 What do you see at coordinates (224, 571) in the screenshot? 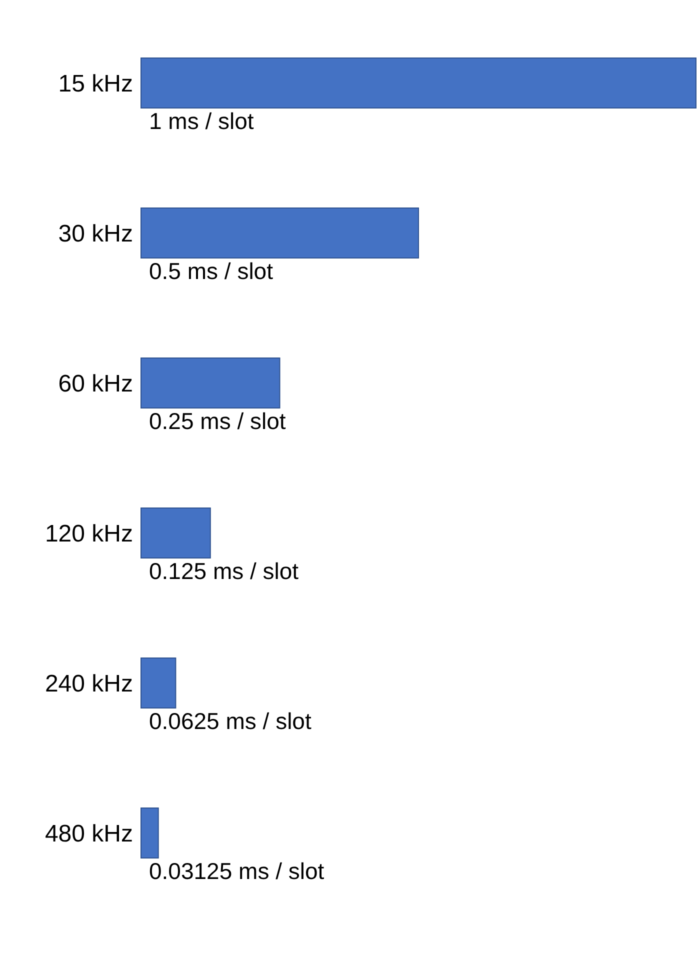
I see `data-label: 0.125 ms / slot` at bounding box center [224, 571].